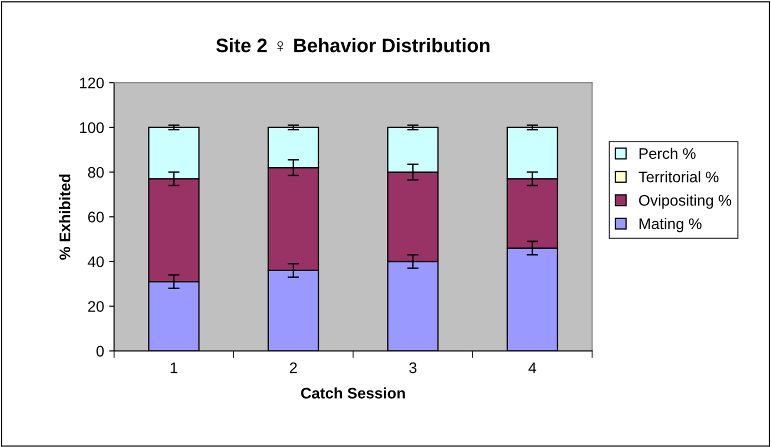 Image resolution: width=771 pixels, height=447 pixels. Describe the element at coordinates (96, 306) in the screenshot. I see `y-tick-label: 20` at that location.